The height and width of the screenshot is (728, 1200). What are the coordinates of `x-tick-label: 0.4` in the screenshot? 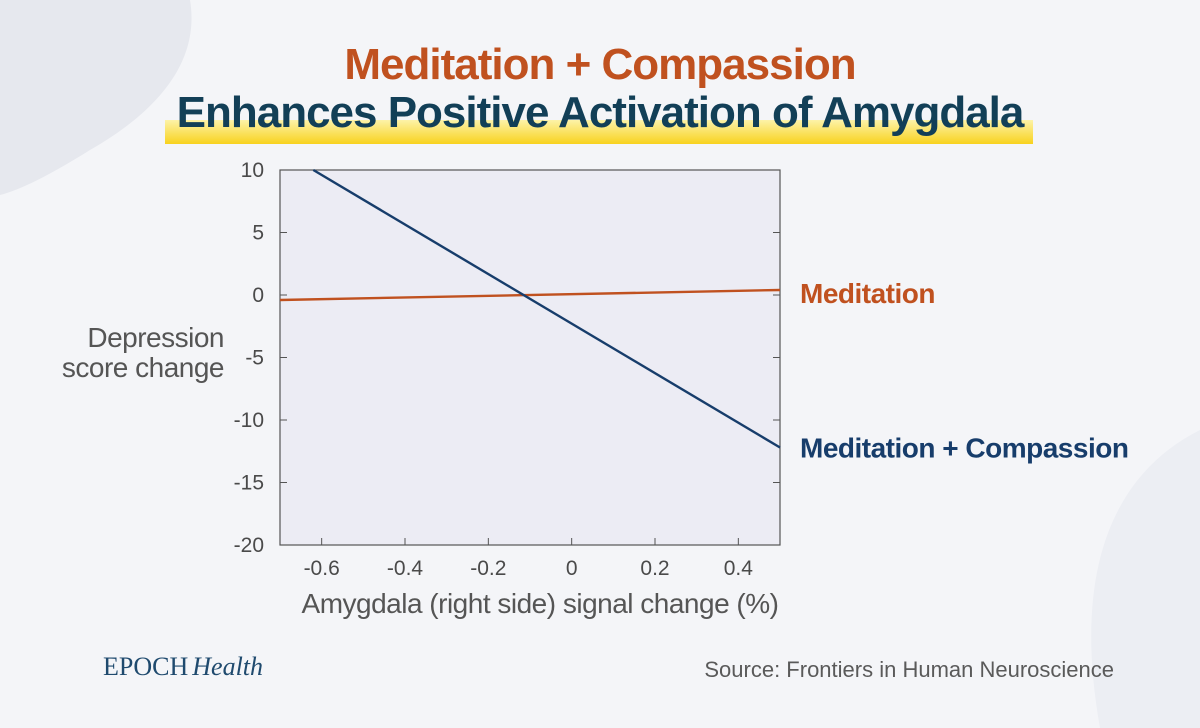 It's located at (739, 568).